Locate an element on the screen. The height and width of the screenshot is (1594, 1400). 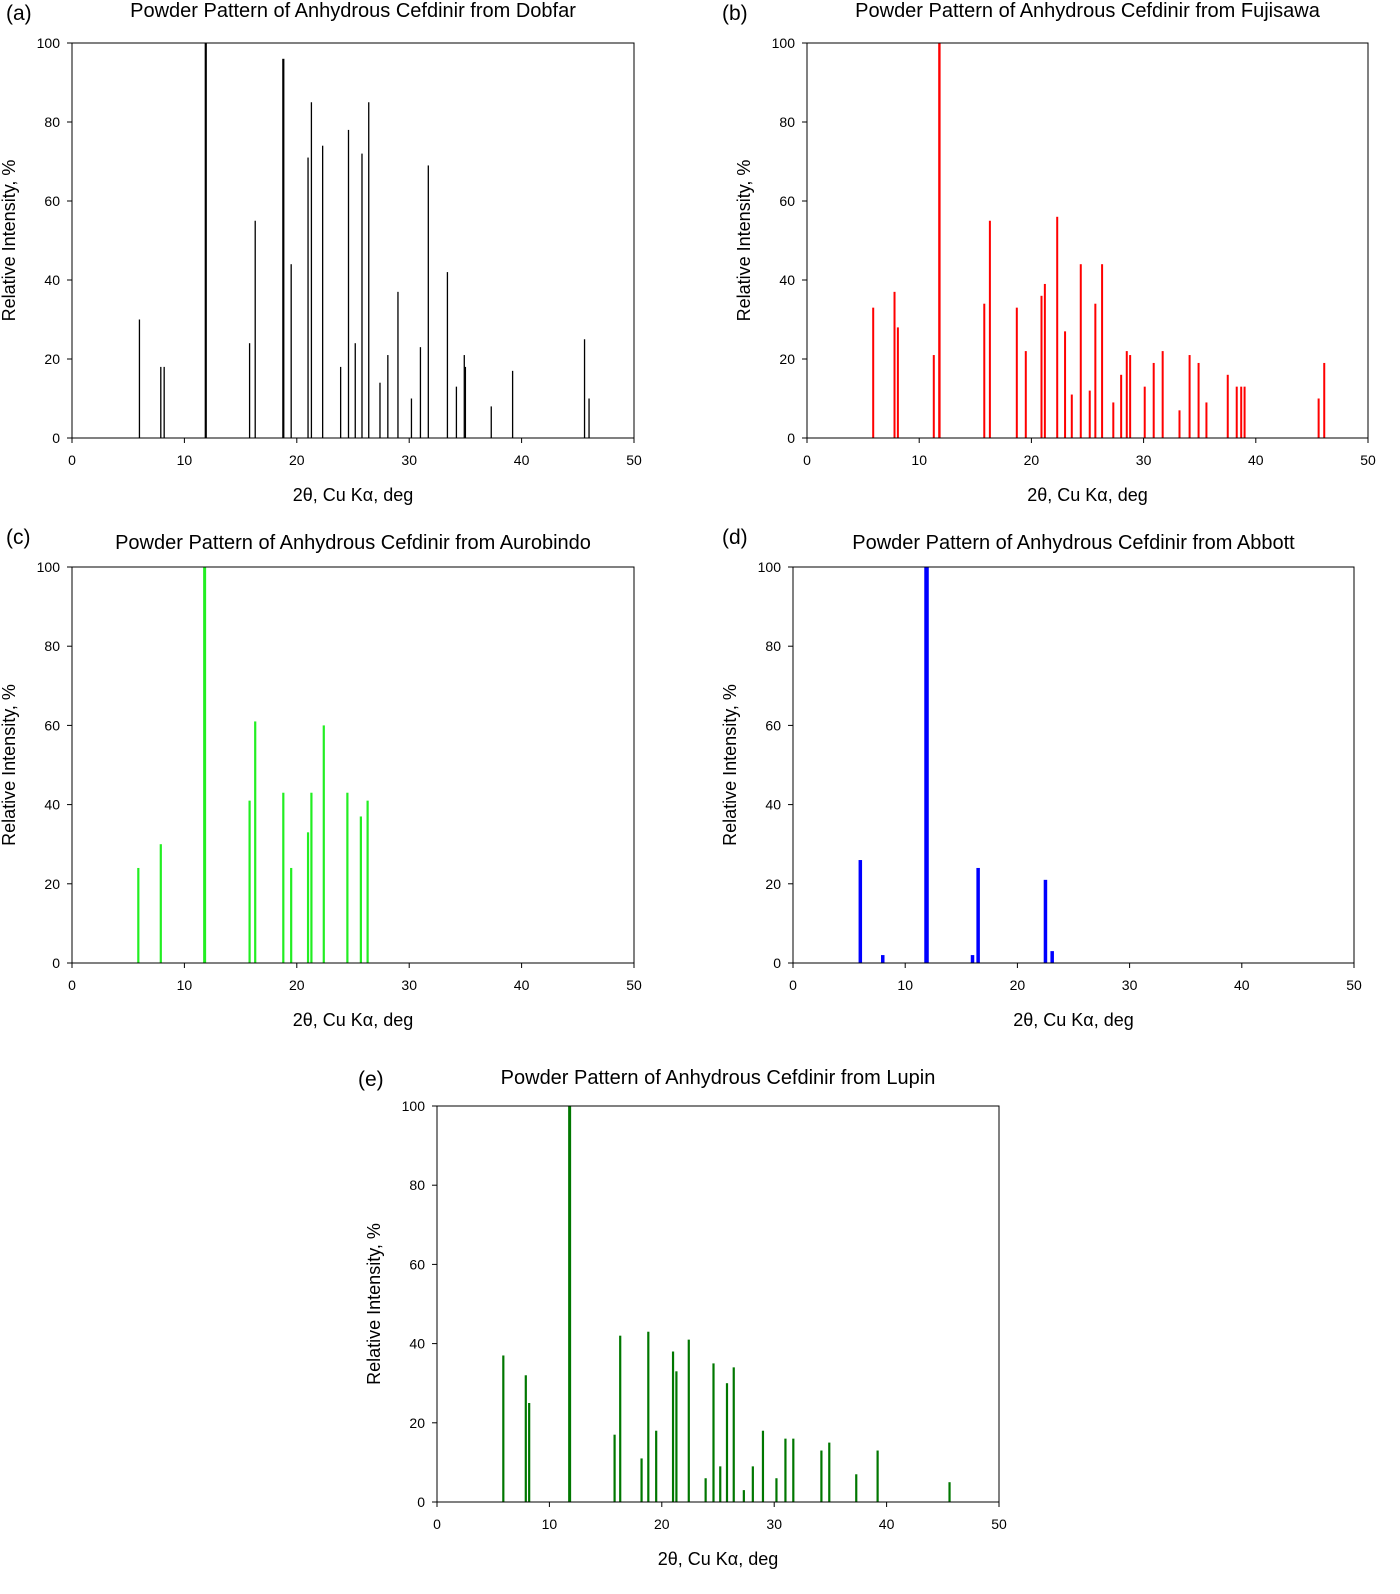
panel-label: (d) is located at coordinates (735, 537).